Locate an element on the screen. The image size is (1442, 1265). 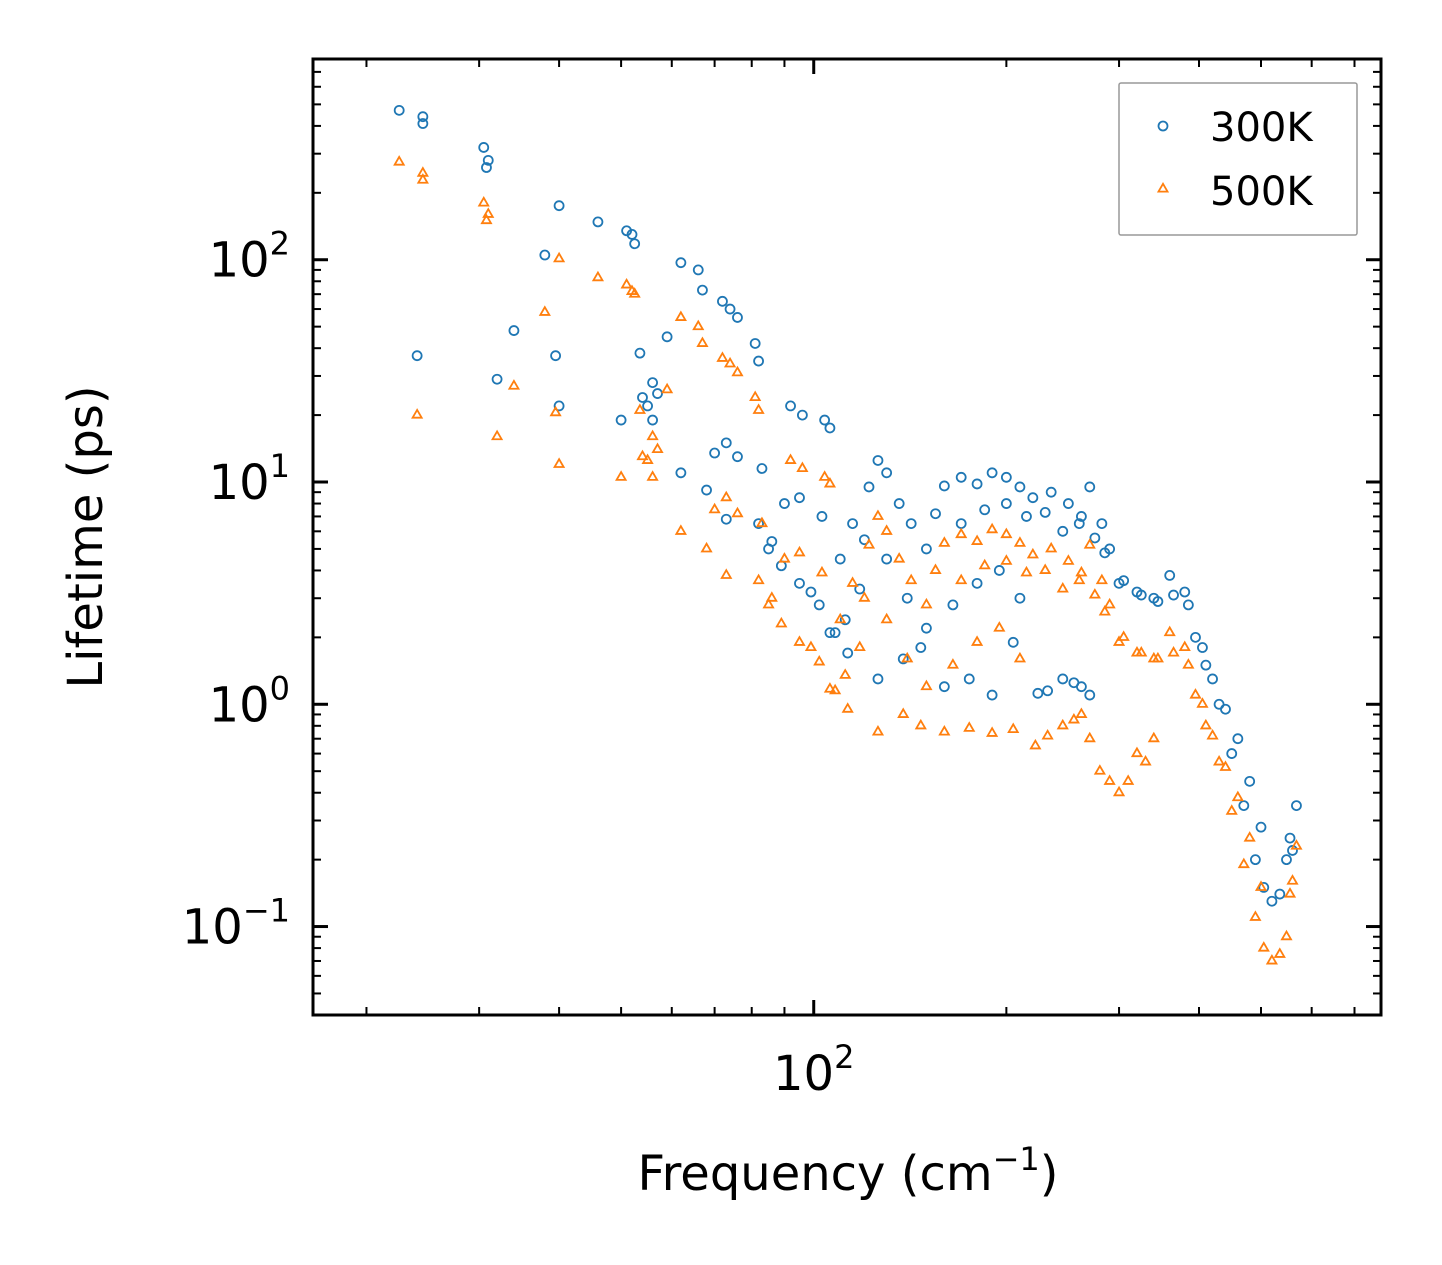
y-tick-label: 102 is located at coordinates (249, 257).